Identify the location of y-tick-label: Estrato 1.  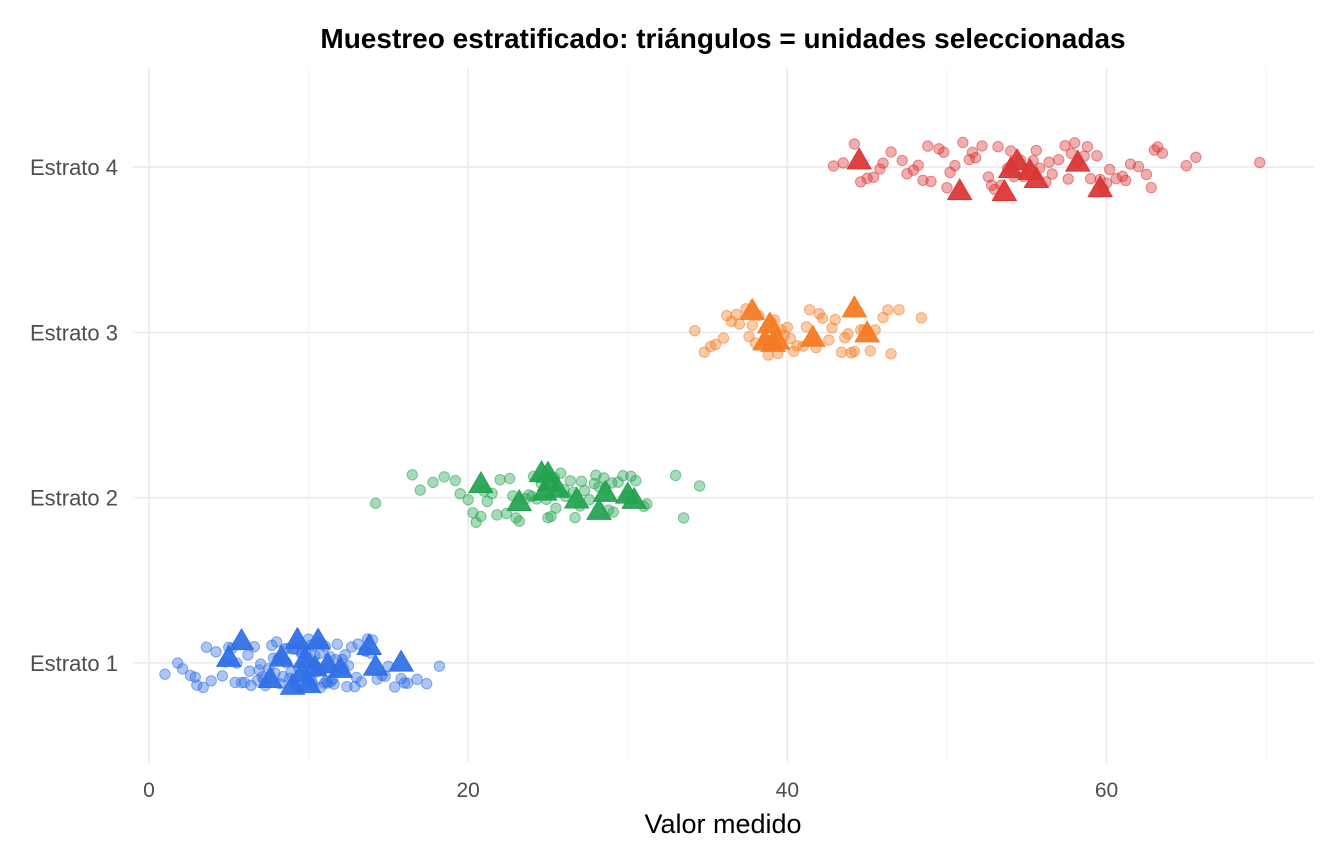
(74, 663).